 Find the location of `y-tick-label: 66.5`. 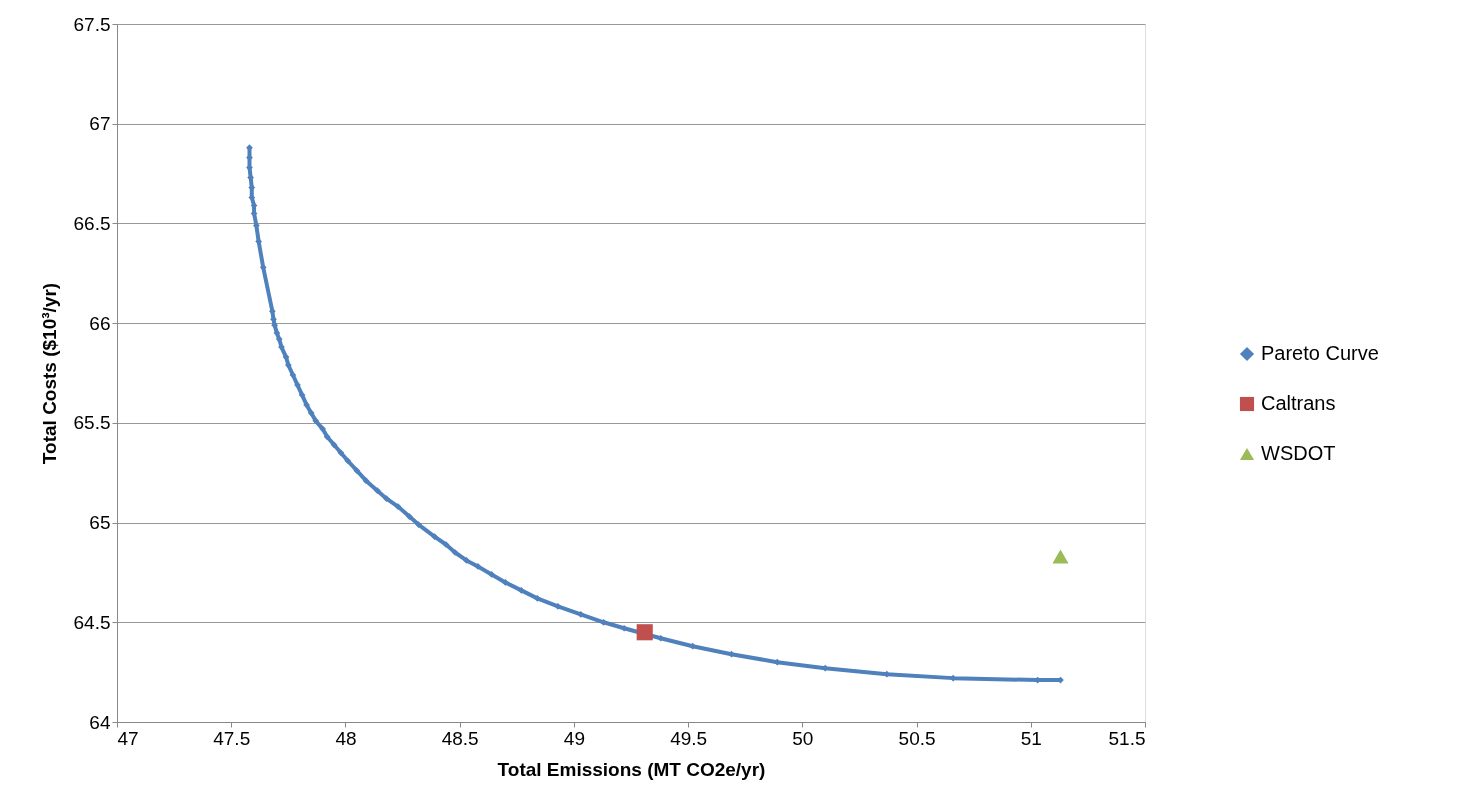

y-tick-label: 66.5 is located at coordinates (92, 223).